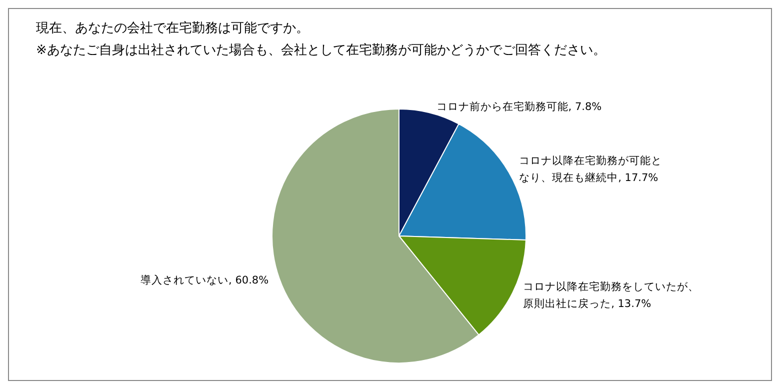 The image size is (780, 389). I want to click on slice-label: 導入されていない, 60.8%, so click(204, 279).